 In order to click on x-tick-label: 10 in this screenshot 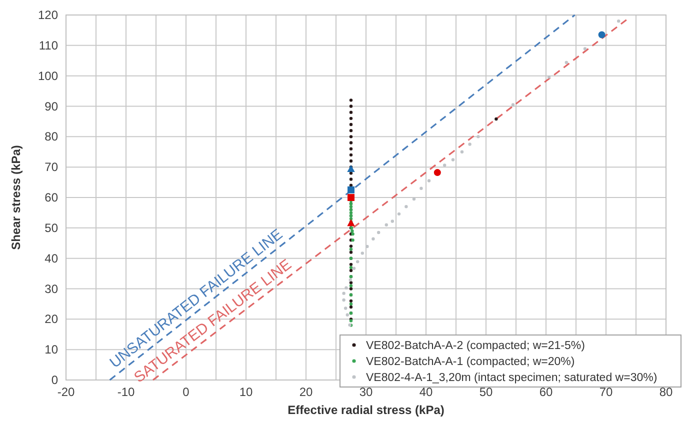, I will do `click(246, 392)`.